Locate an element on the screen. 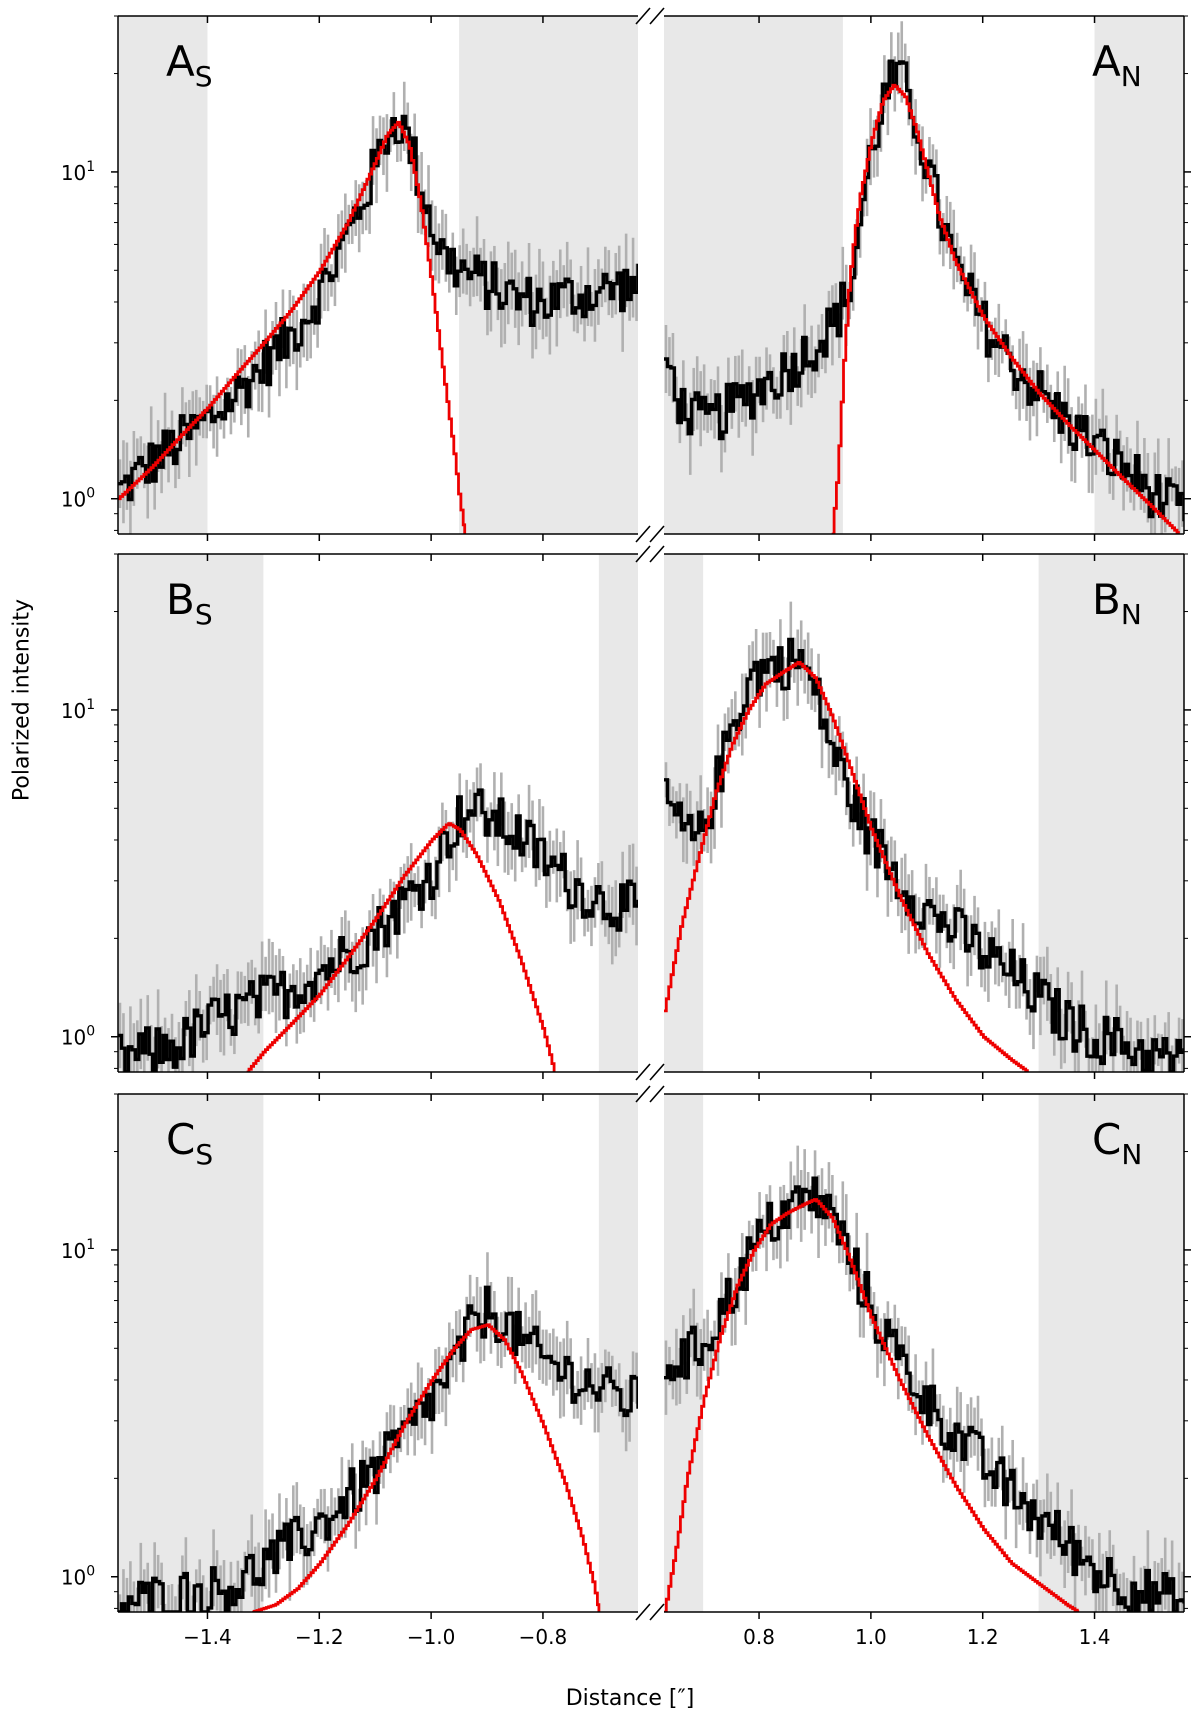 This screenshot has height=1724, width=1200. panel-label: AS is located at coordinates (189, 65).